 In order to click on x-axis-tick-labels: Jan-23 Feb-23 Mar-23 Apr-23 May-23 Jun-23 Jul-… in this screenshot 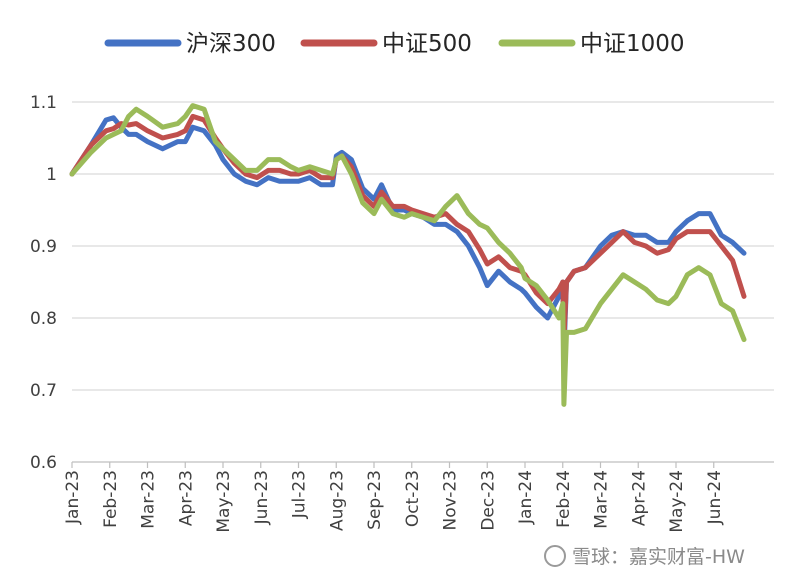, I will do `click(394, 501)`.